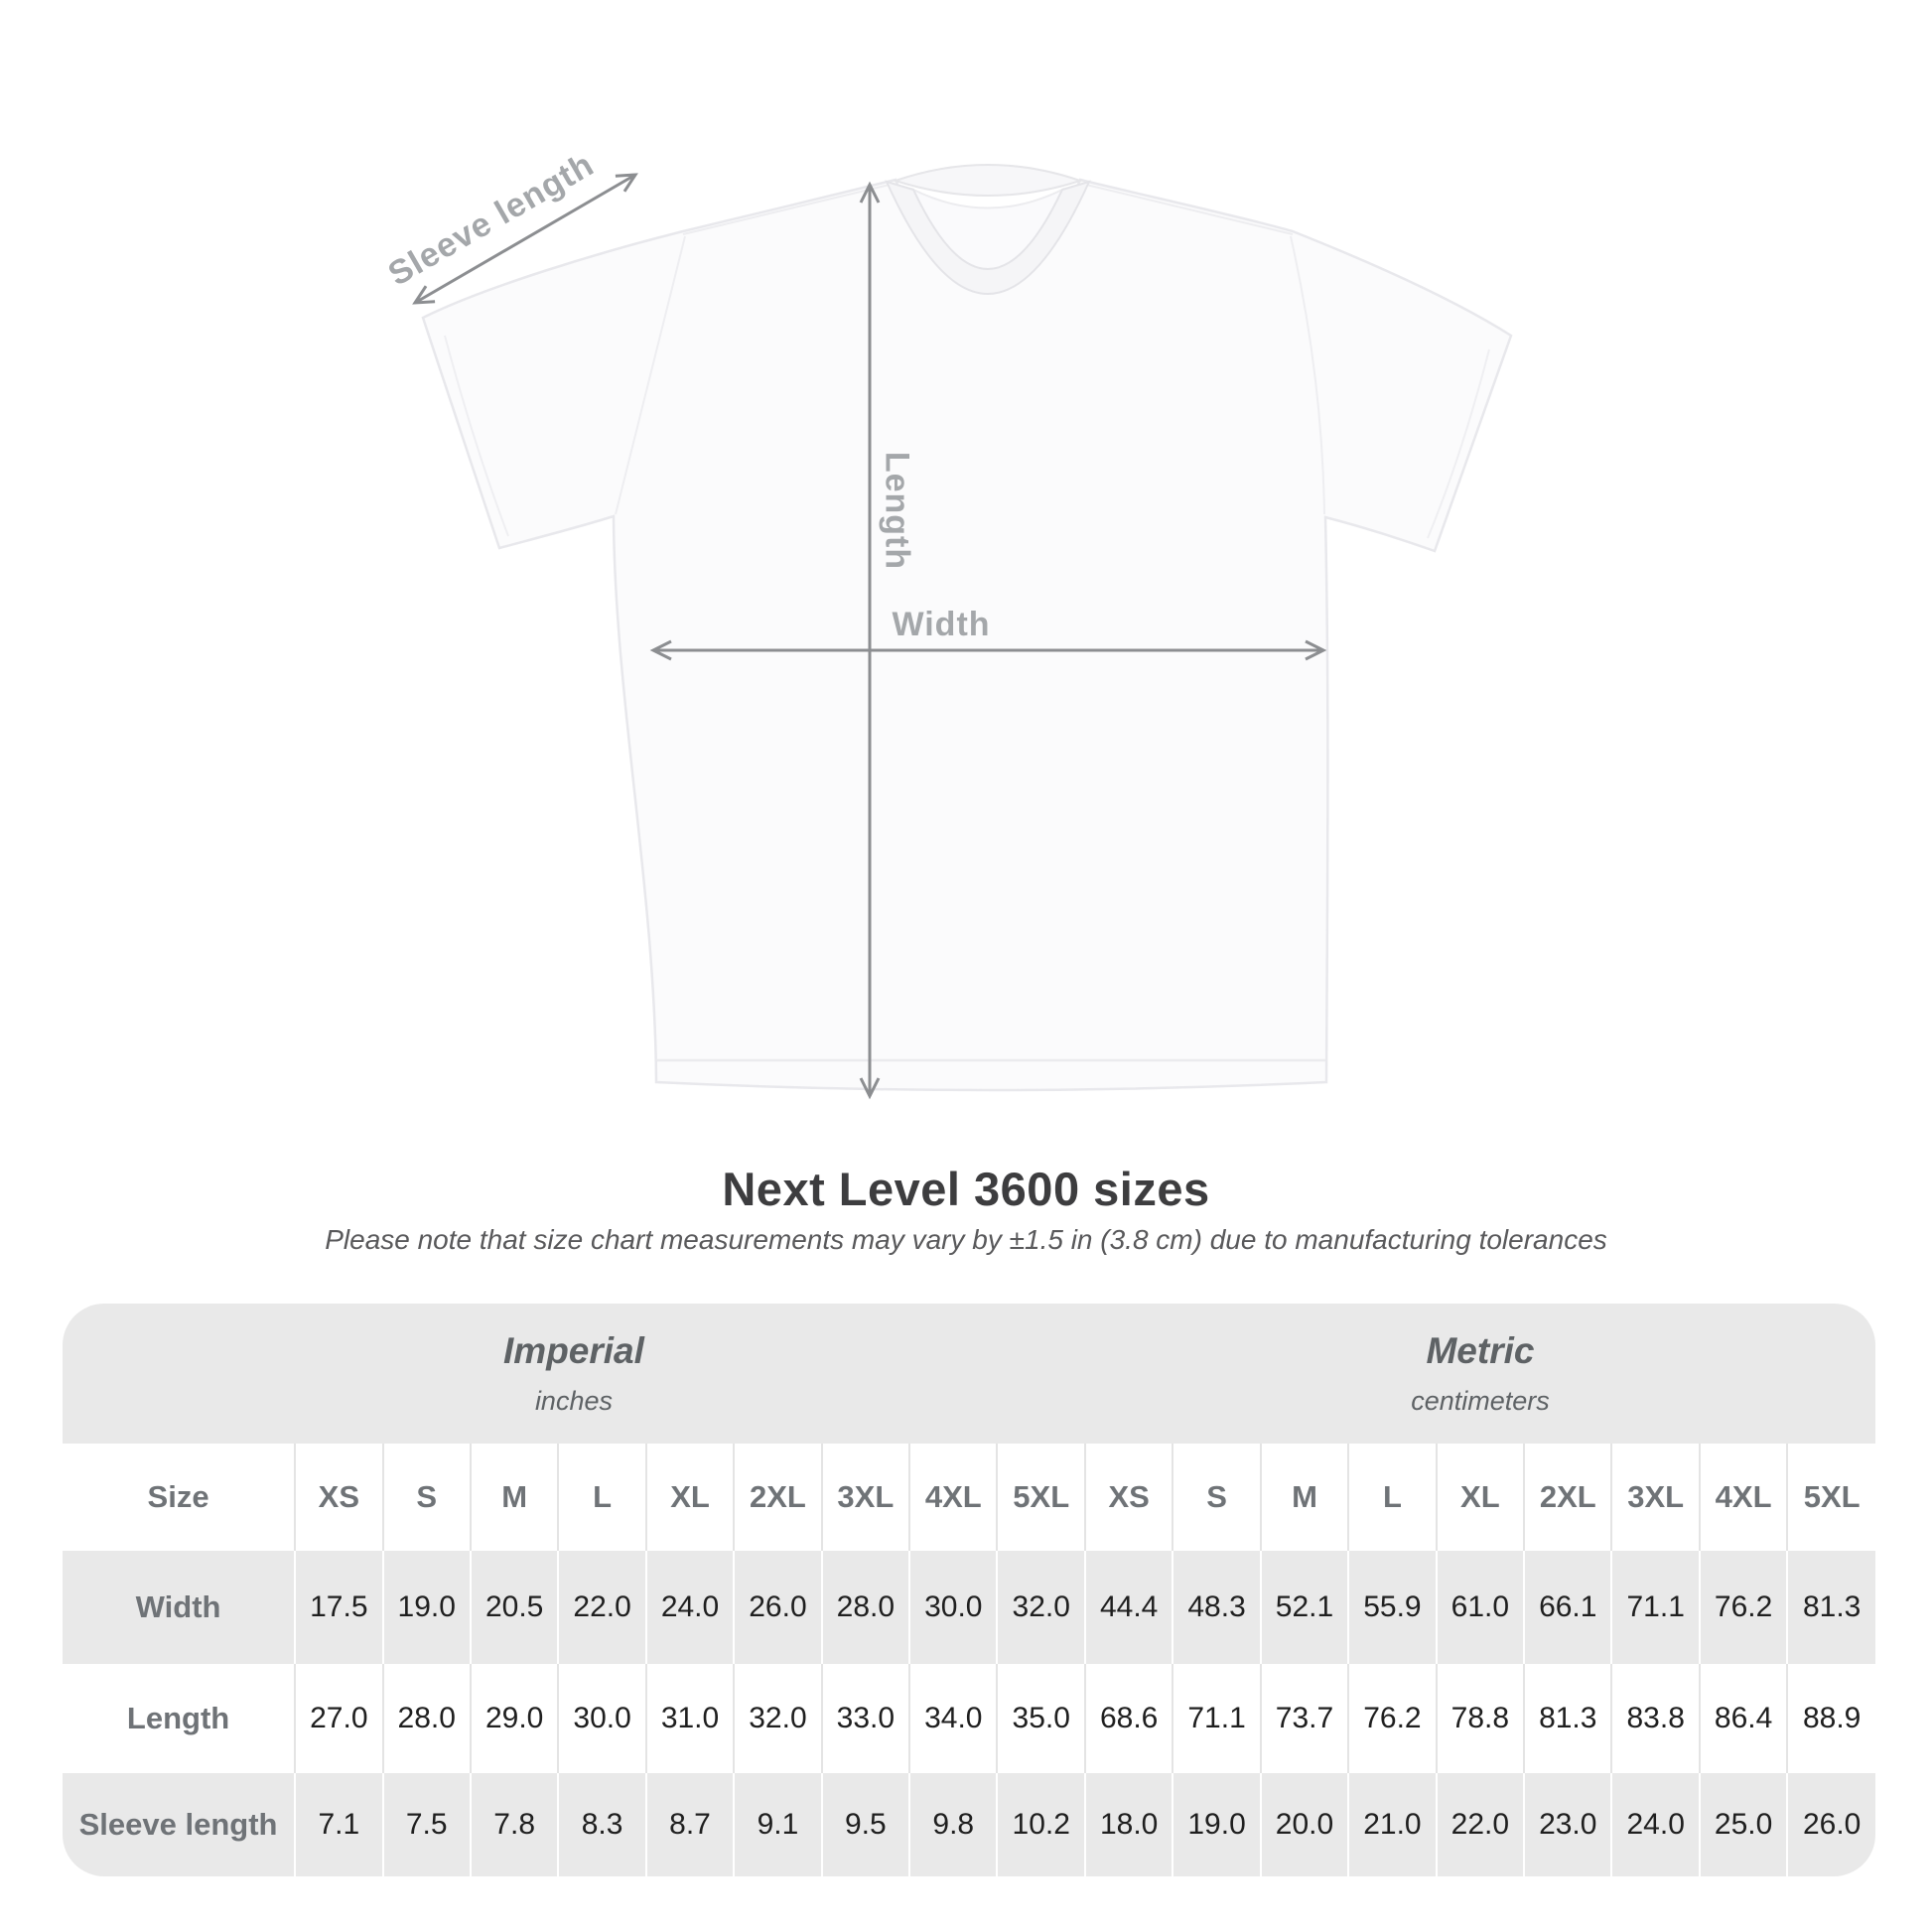 Image resolution: width=1932 pixels, height=1932 pixels. What do you see at coordinates (1831, 1825) in the screenshot?
I see `sleeve-value: 26.0` at bounding box center [1831, 1825].